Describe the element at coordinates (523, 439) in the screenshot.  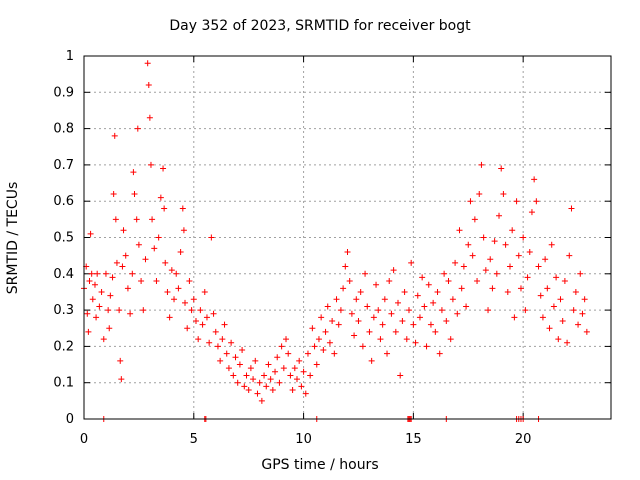
I see `x-tick-label: 20` at that location.